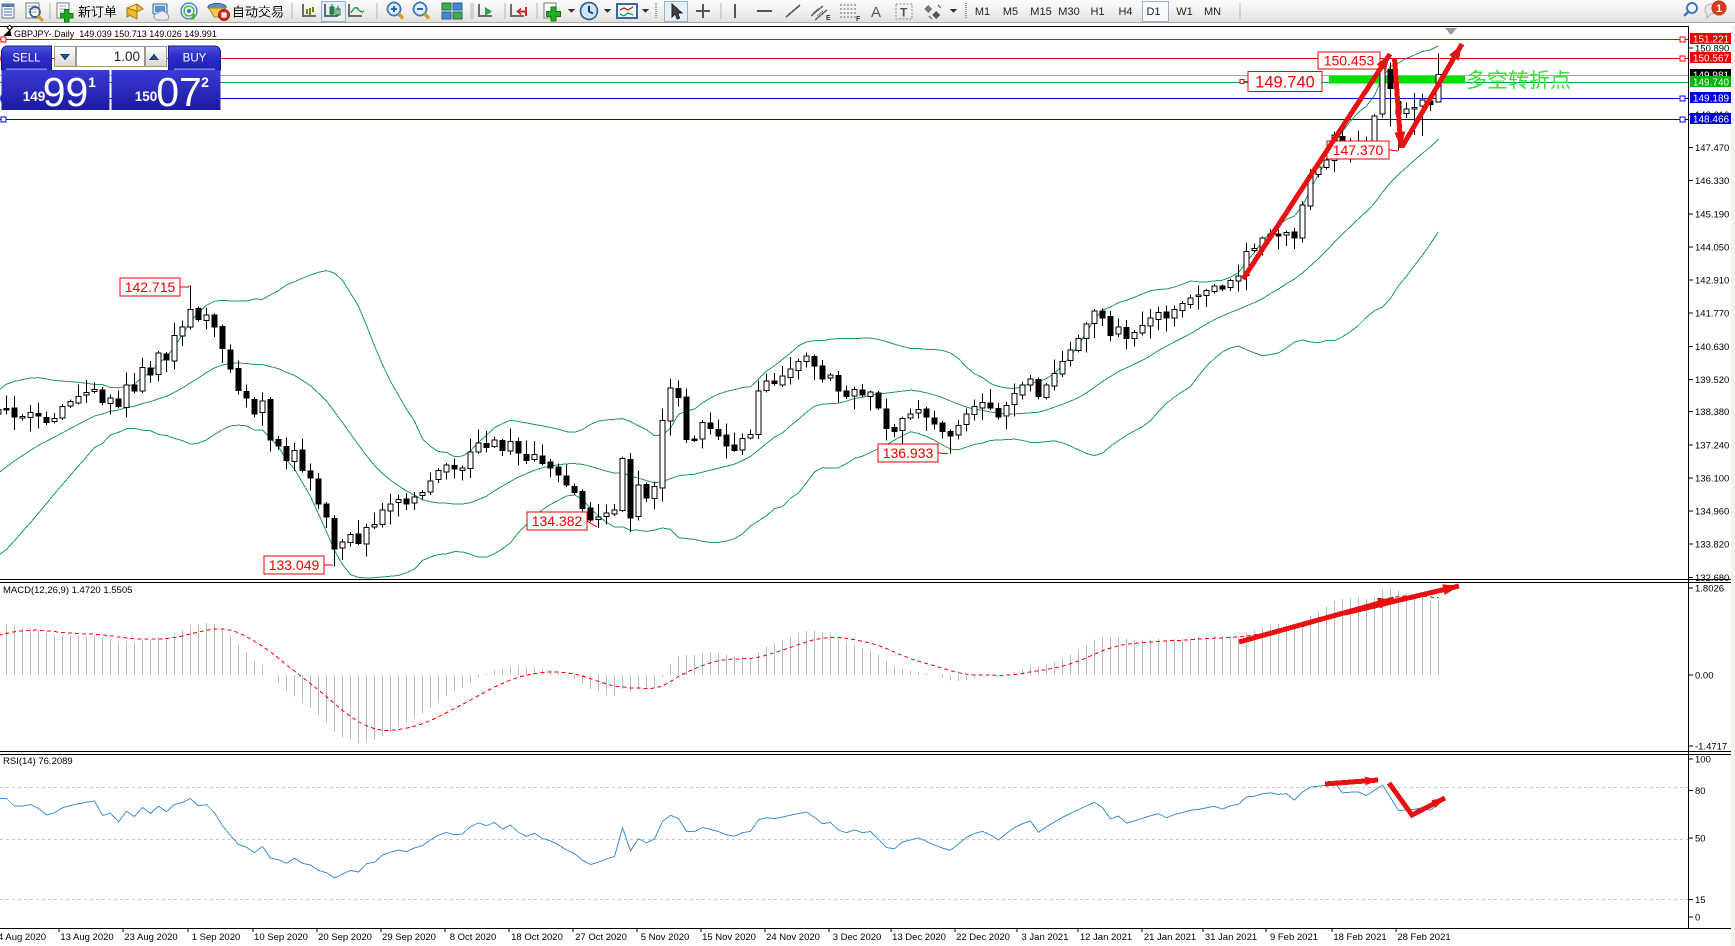 Image resolution: width=1735 pixels, height=946 pixels. I want to click on svg-text: 18 Oct 2020, so click(537, 937).